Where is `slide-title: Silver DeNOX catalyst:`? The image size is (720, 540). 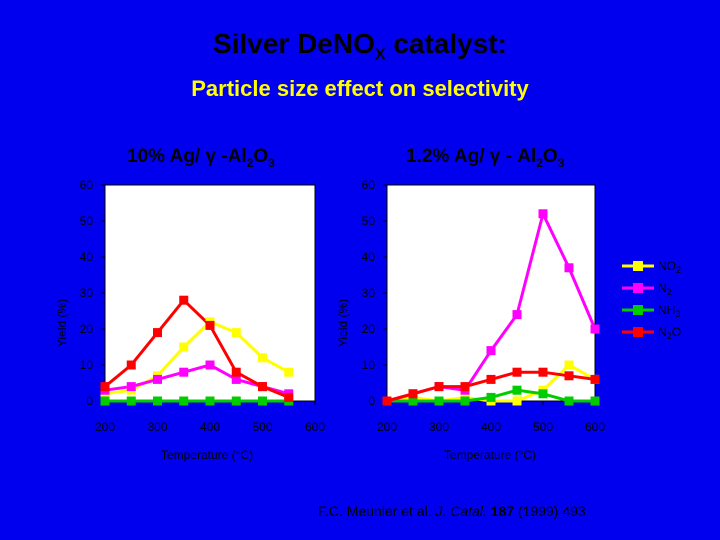 slide-title: Silver DeNOX catalyst: is located at coordinates (360, 46).